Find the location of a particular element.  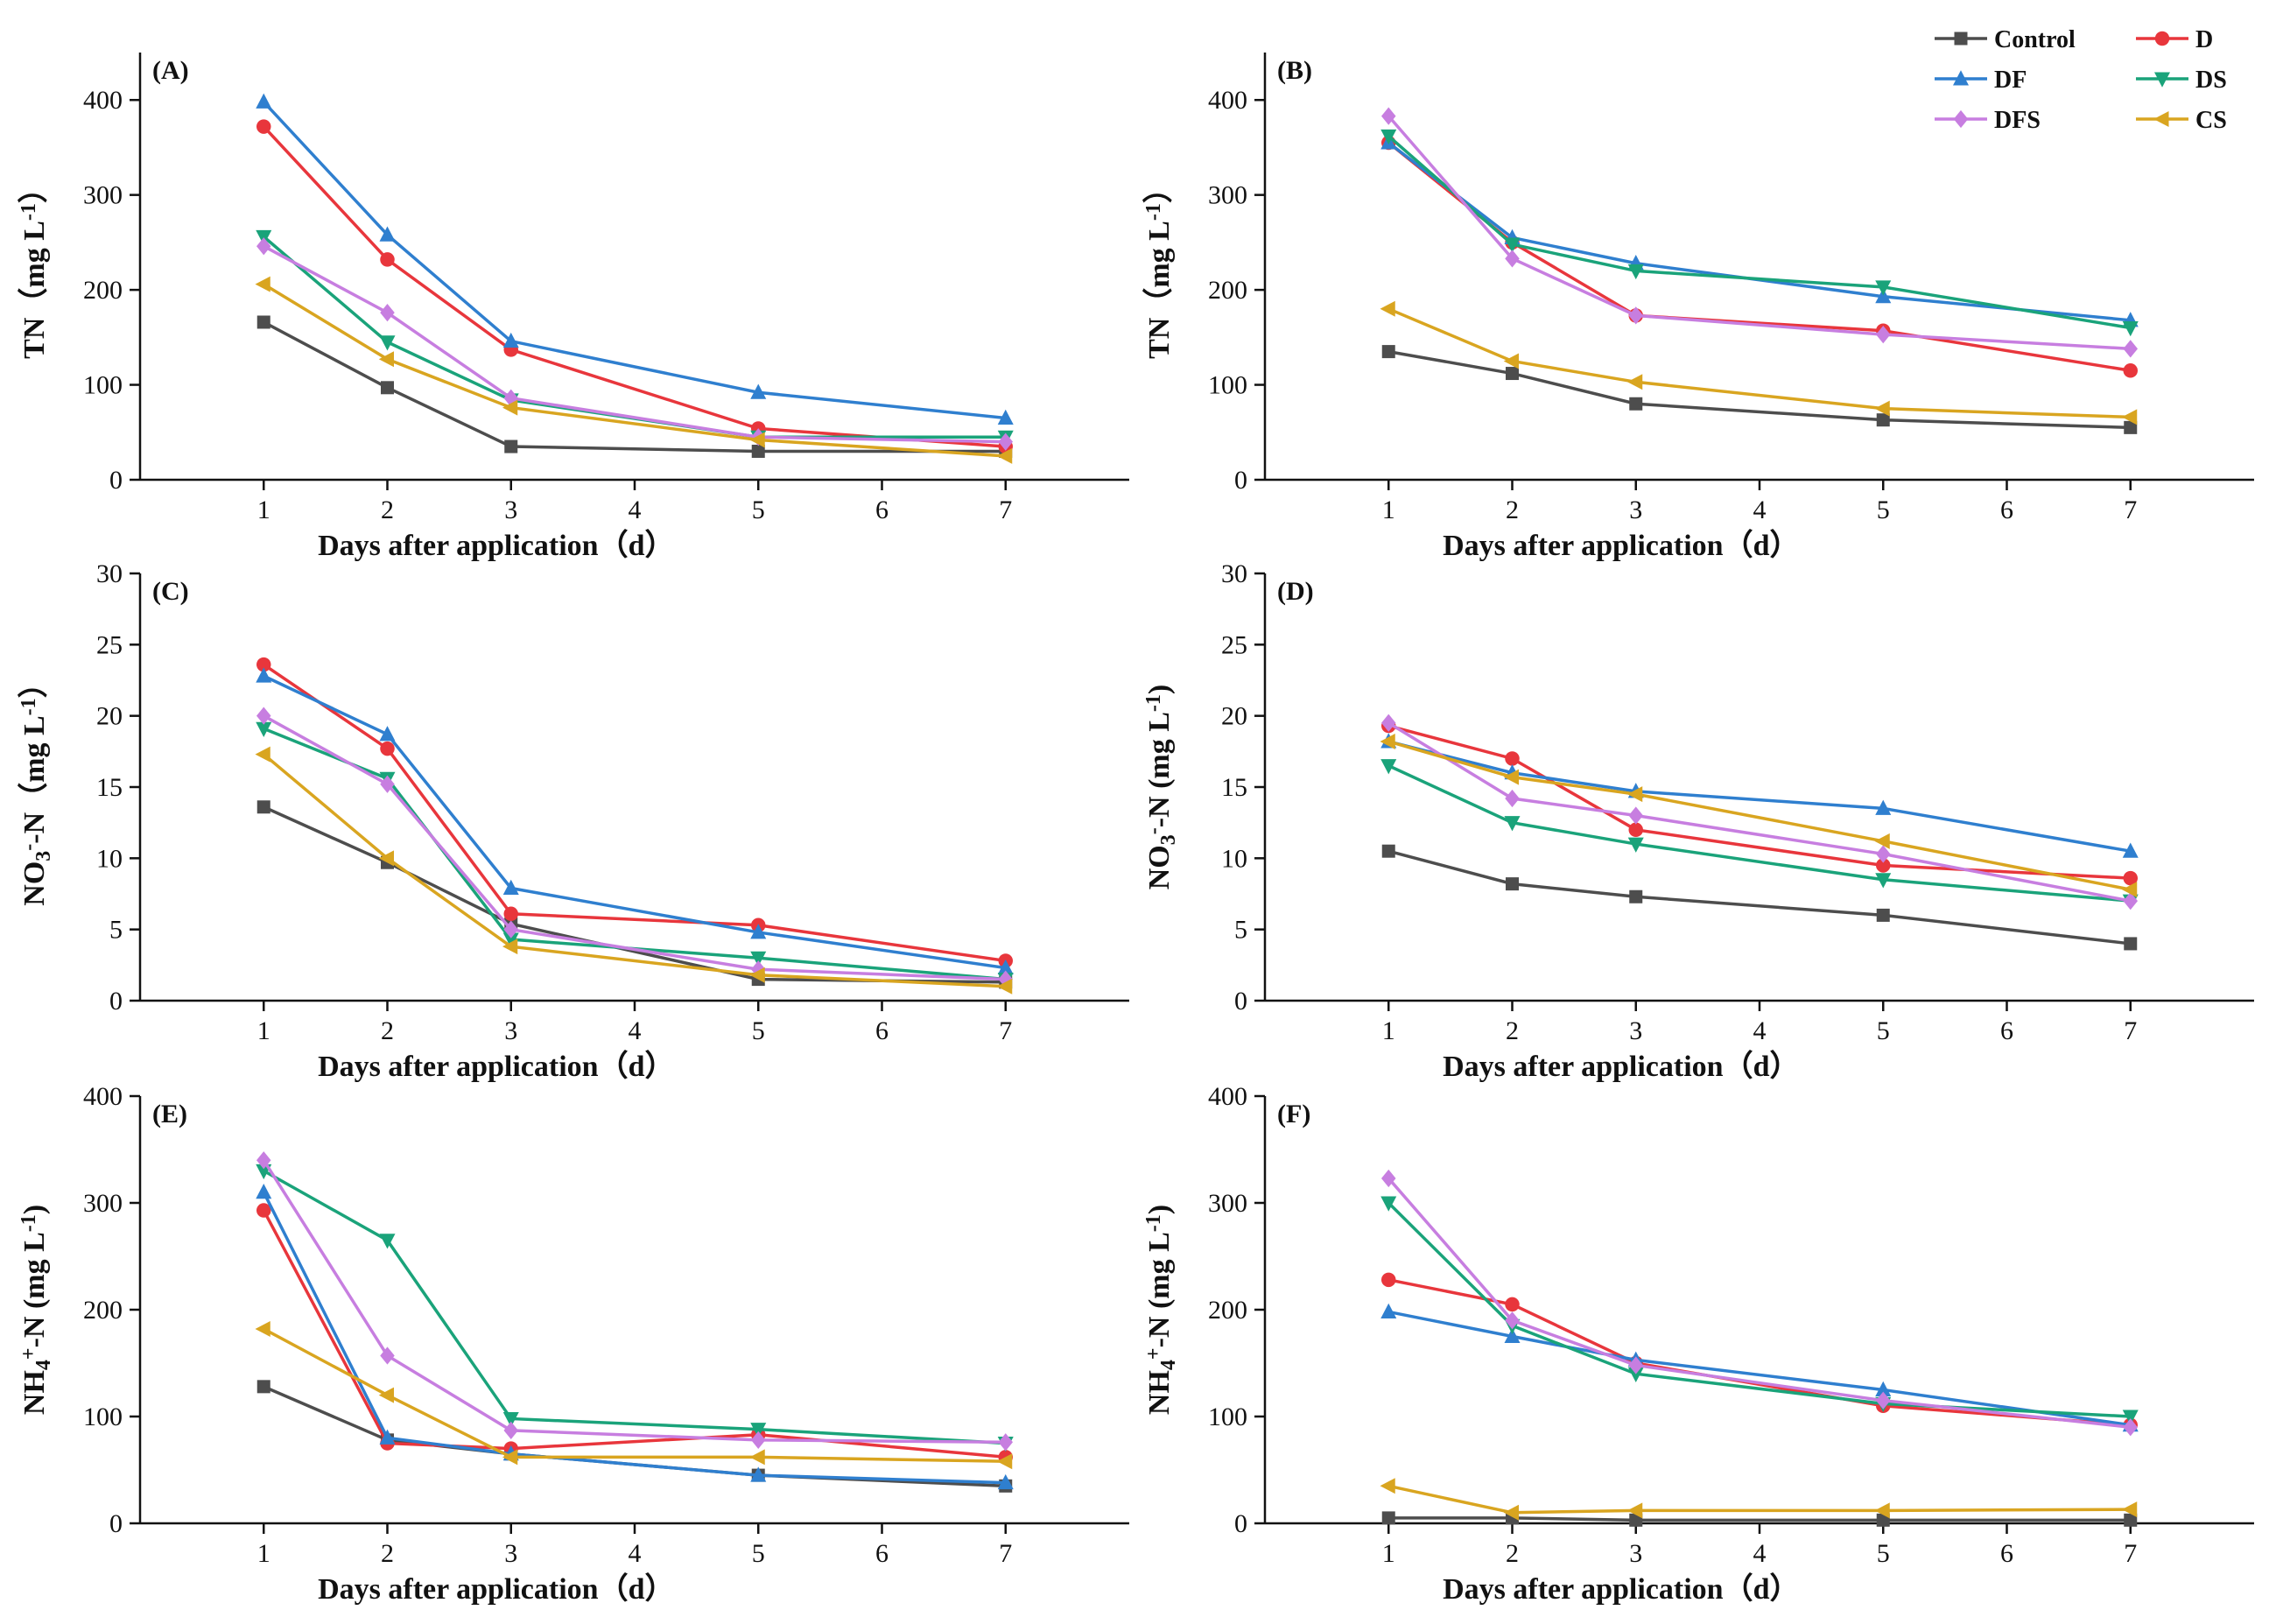

series-control is located at coordinates (1759, 897).